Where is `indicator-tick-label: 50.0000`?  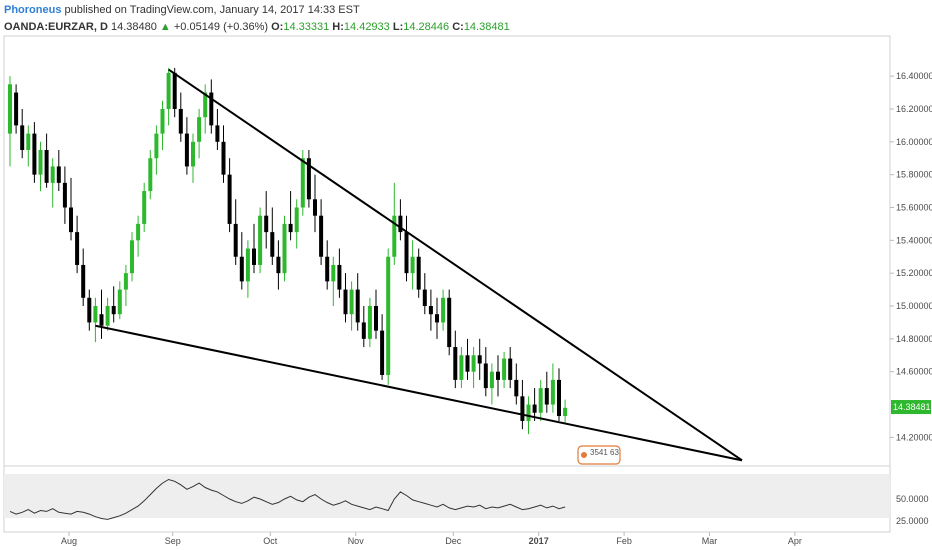
indicator-tick-label: 50.0000 is located at coordinates (912, 499).